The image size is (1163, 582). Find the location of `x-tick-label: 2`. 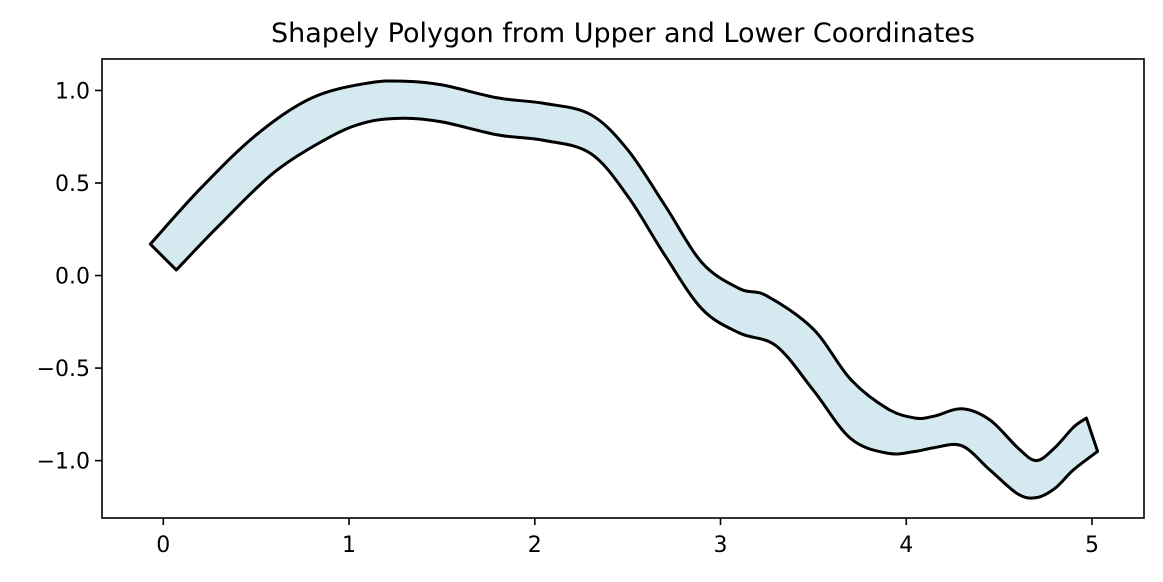

x-tick-label: 2 is located at coordinates (535, 545).